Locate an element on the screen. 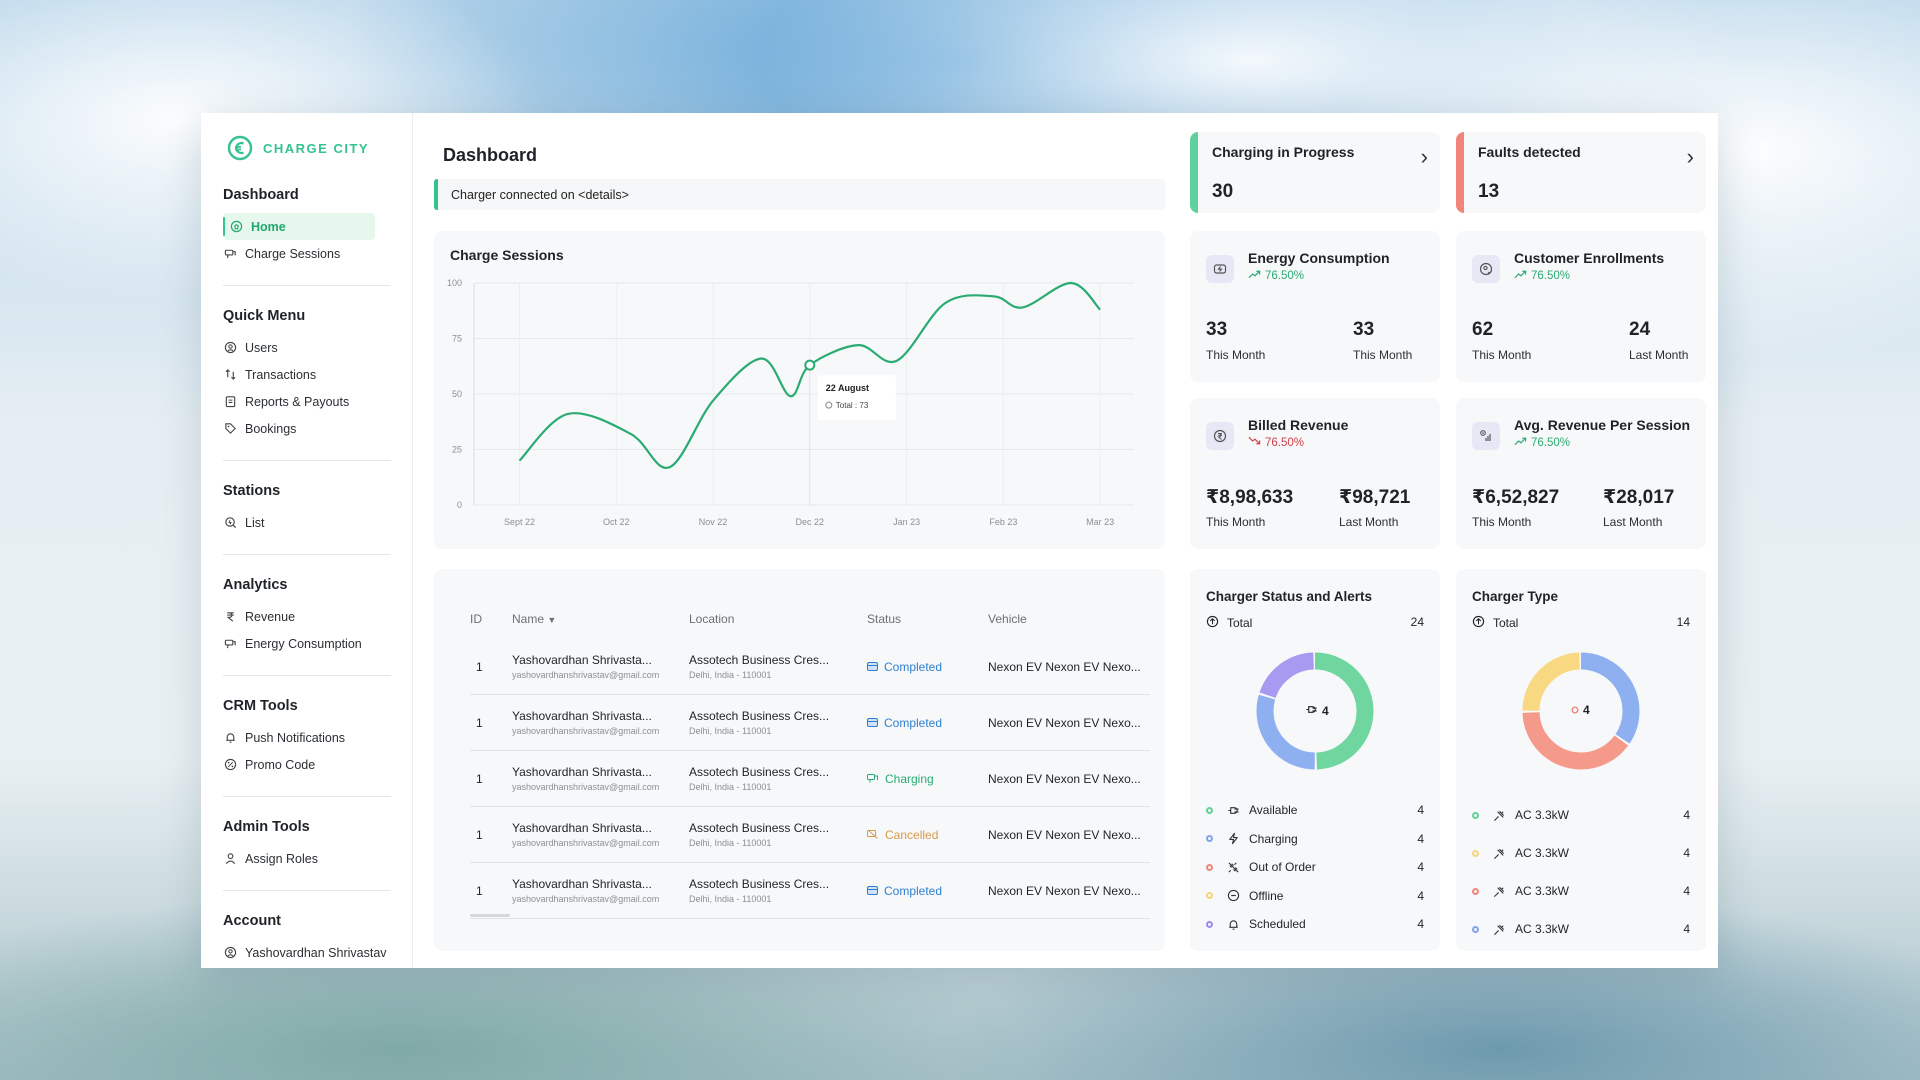 This screenshot has width=1920, height=1080. sidebar-item-label: Yashovardhan Shrivastav is located at coordinates (316, 952).